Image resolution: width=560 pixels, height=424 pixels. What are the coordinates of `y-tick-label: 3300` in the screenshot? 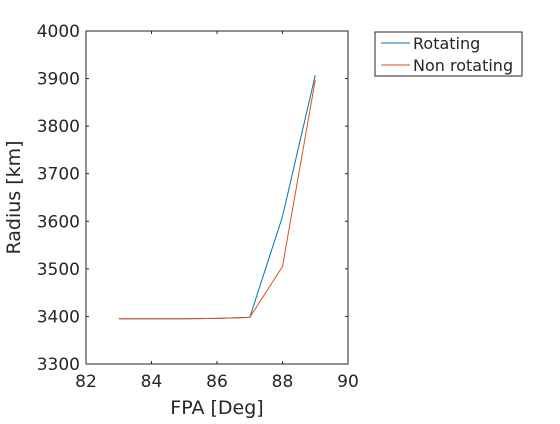 It's located at (58, 365).